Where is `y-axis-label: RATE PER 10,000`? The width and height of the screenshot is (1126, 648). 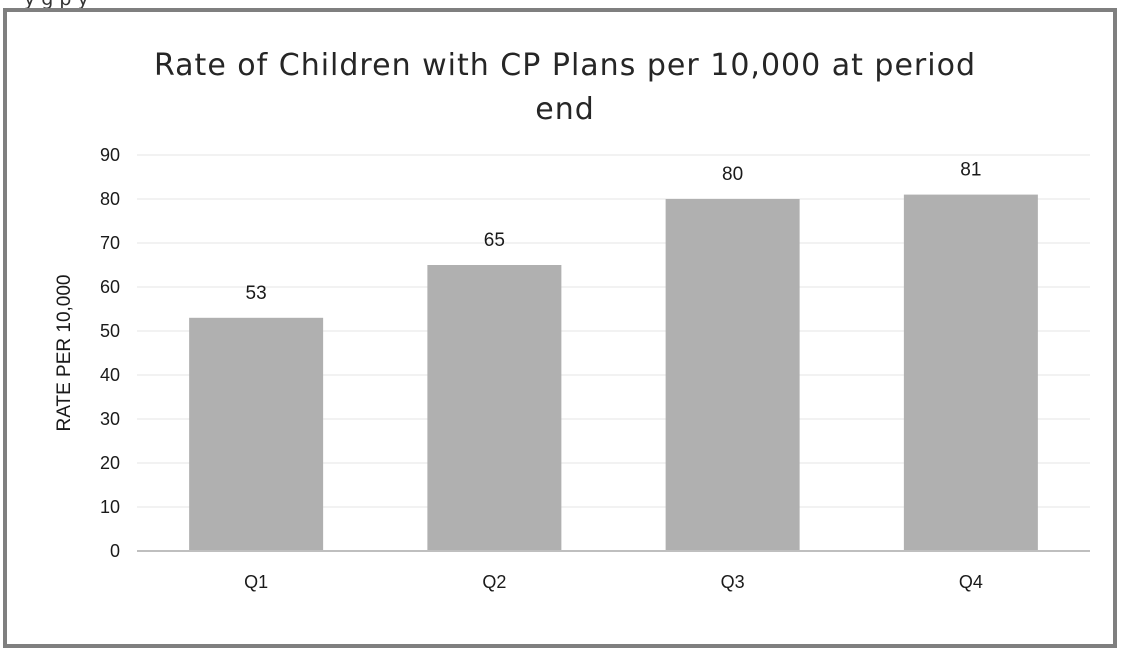 y-axis-label: RATE PER 10,000 is located at coordinates (64, 352).